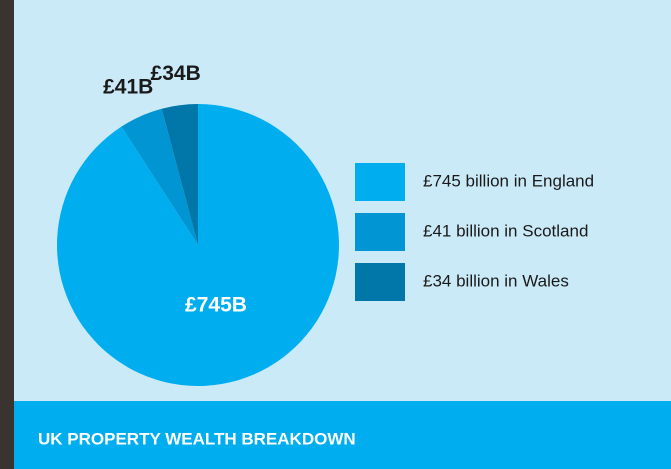  I want to click on chart-title: UK PROPERTY WEALTH BREAKDOWN, so click(197, 438).